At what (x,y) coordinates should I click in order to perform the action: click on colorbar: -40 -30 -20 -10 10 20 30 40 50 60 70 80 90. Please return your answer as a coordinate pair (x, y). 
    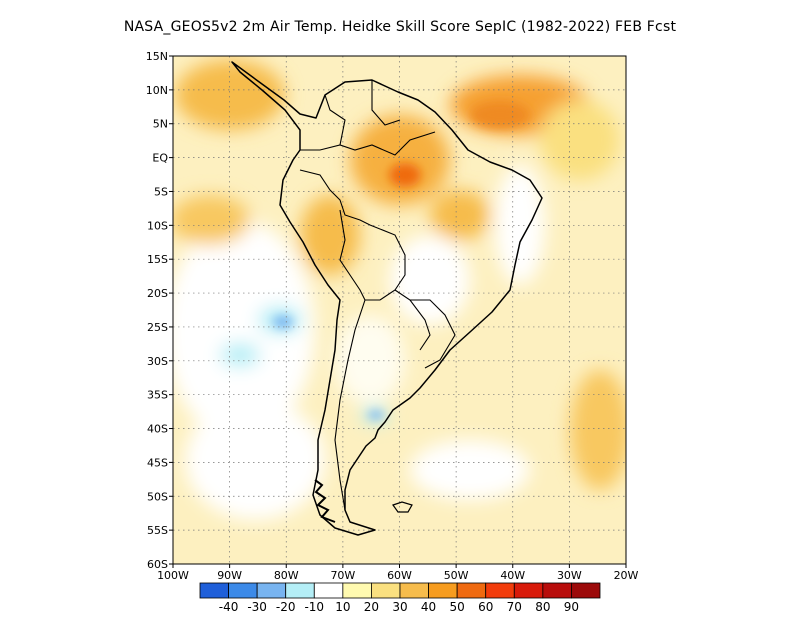
    Looking at the image, I should click on (400, 598).